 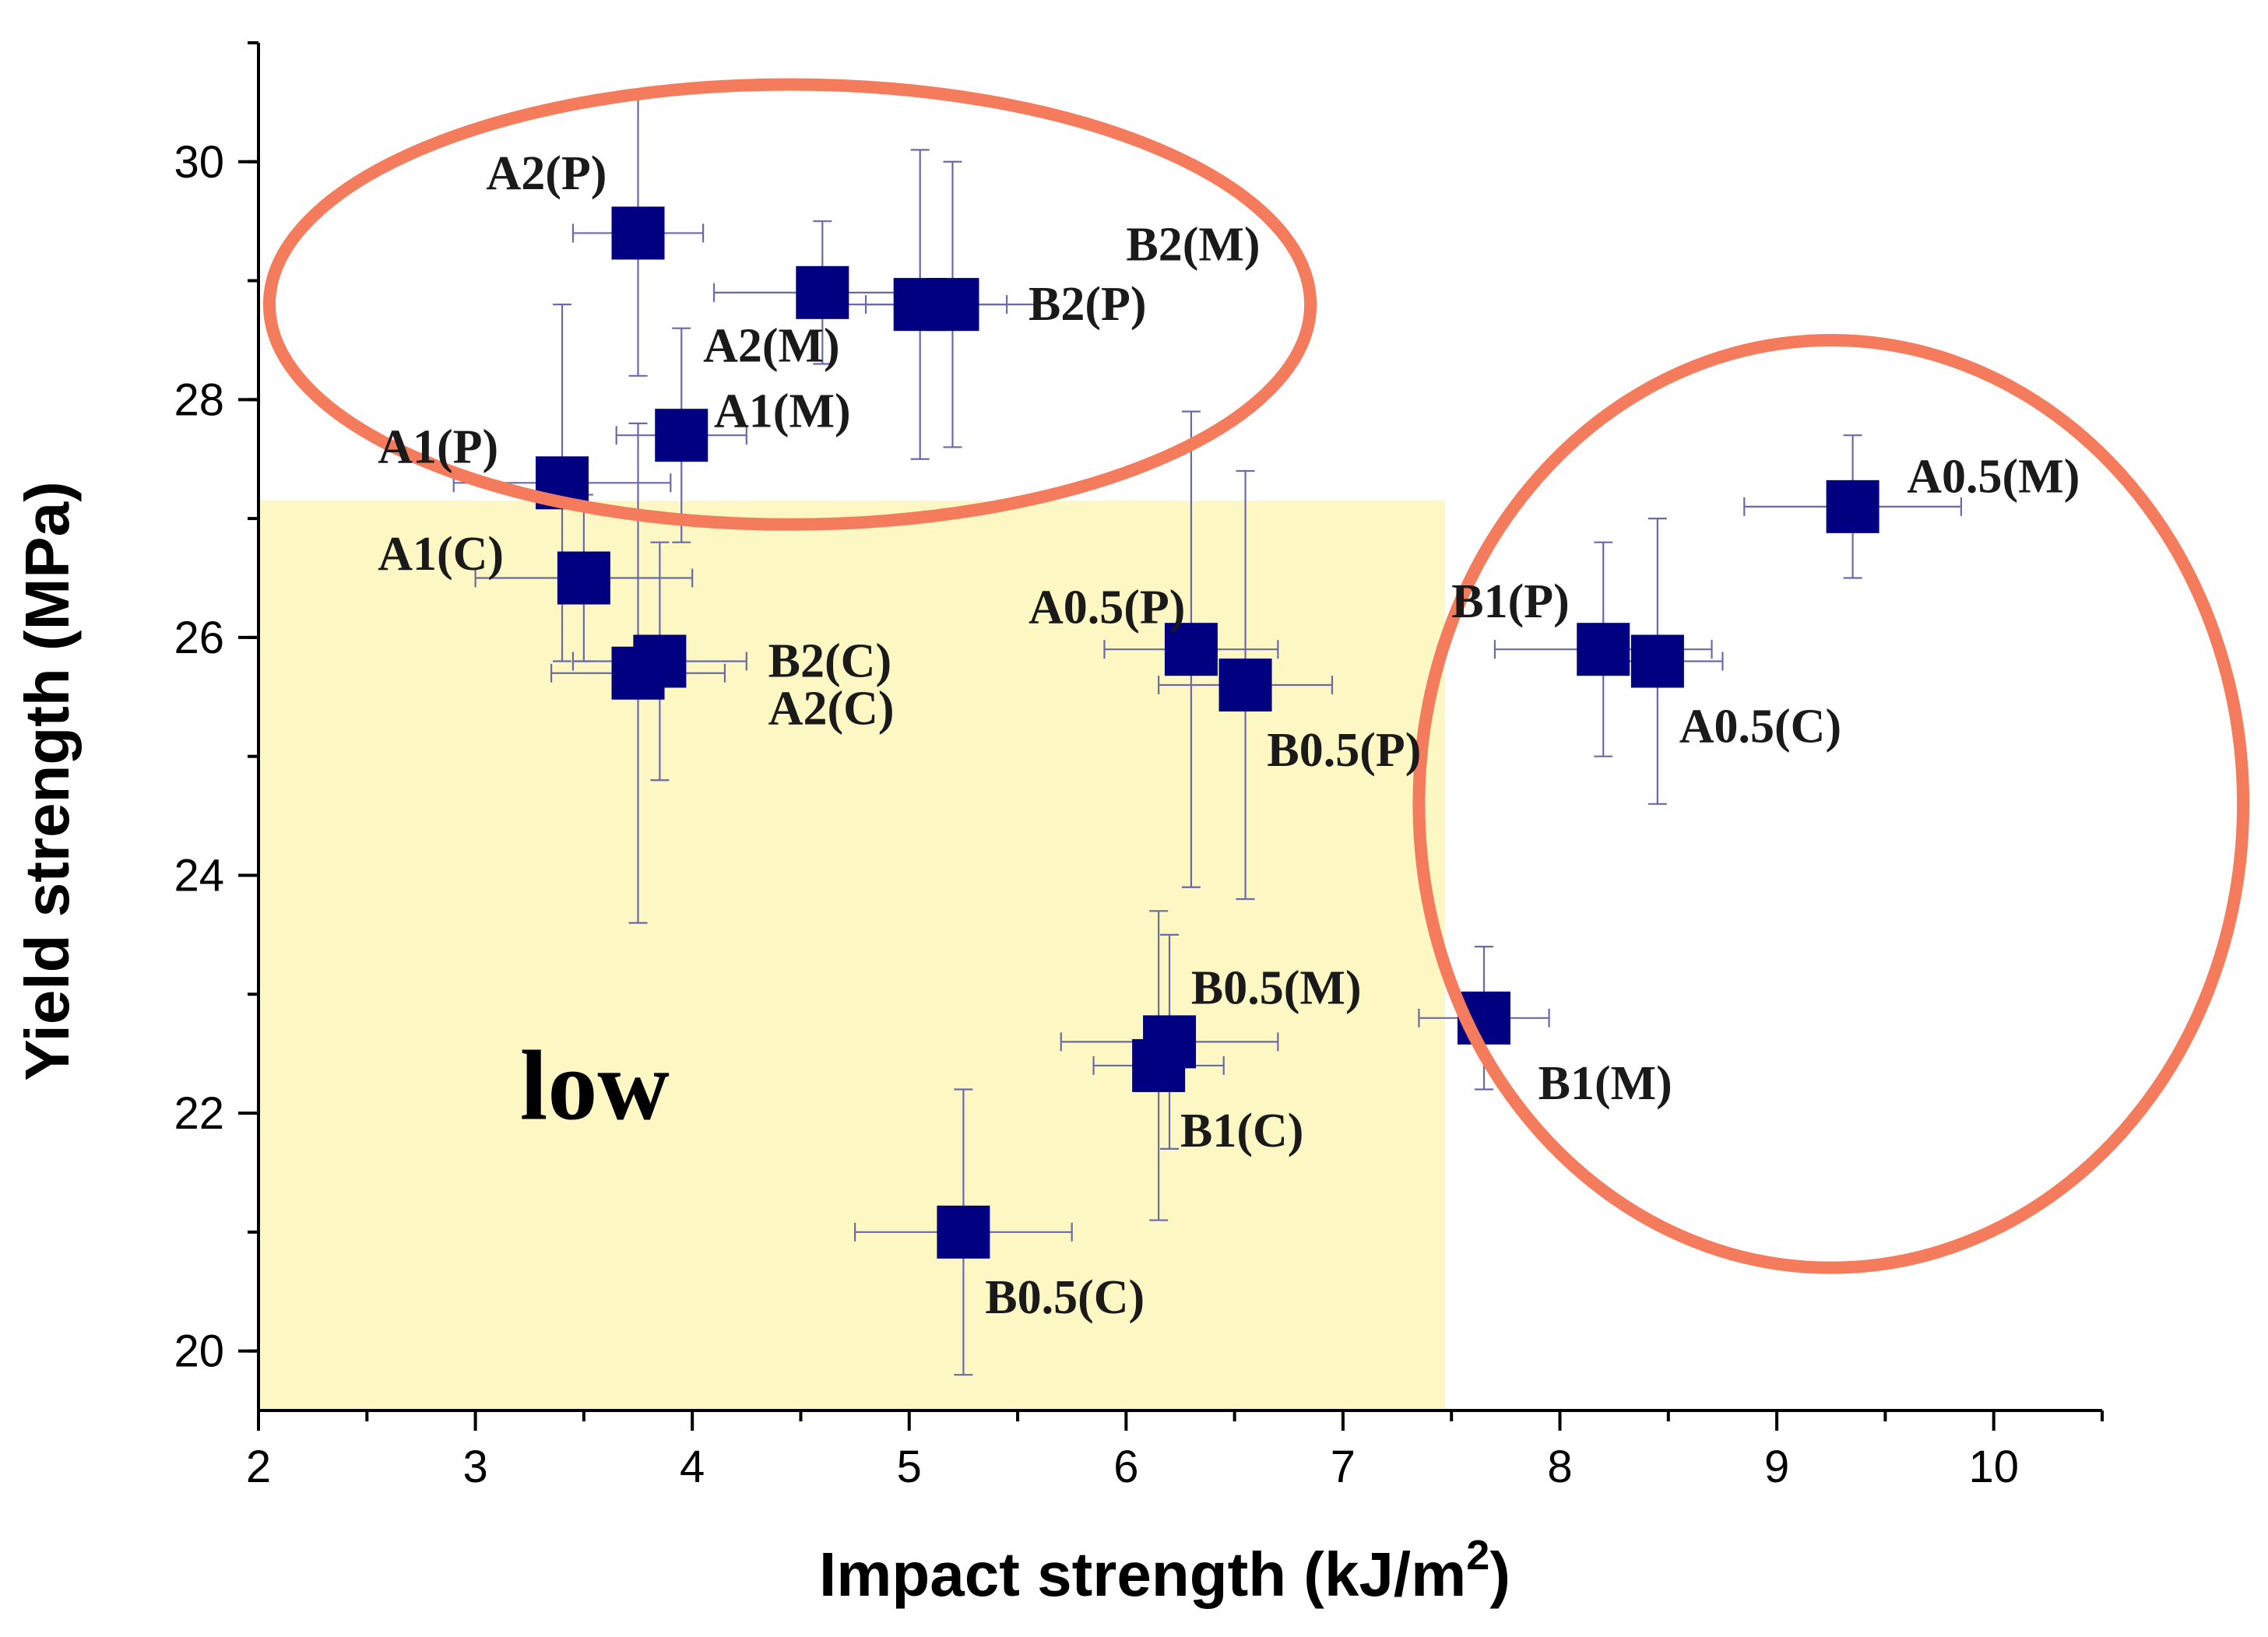 What do you see at coordinates (1510, 601) in the screenshot?
I see `point-label-B1(P): B1(P)` at bounding box center [1510, 601].